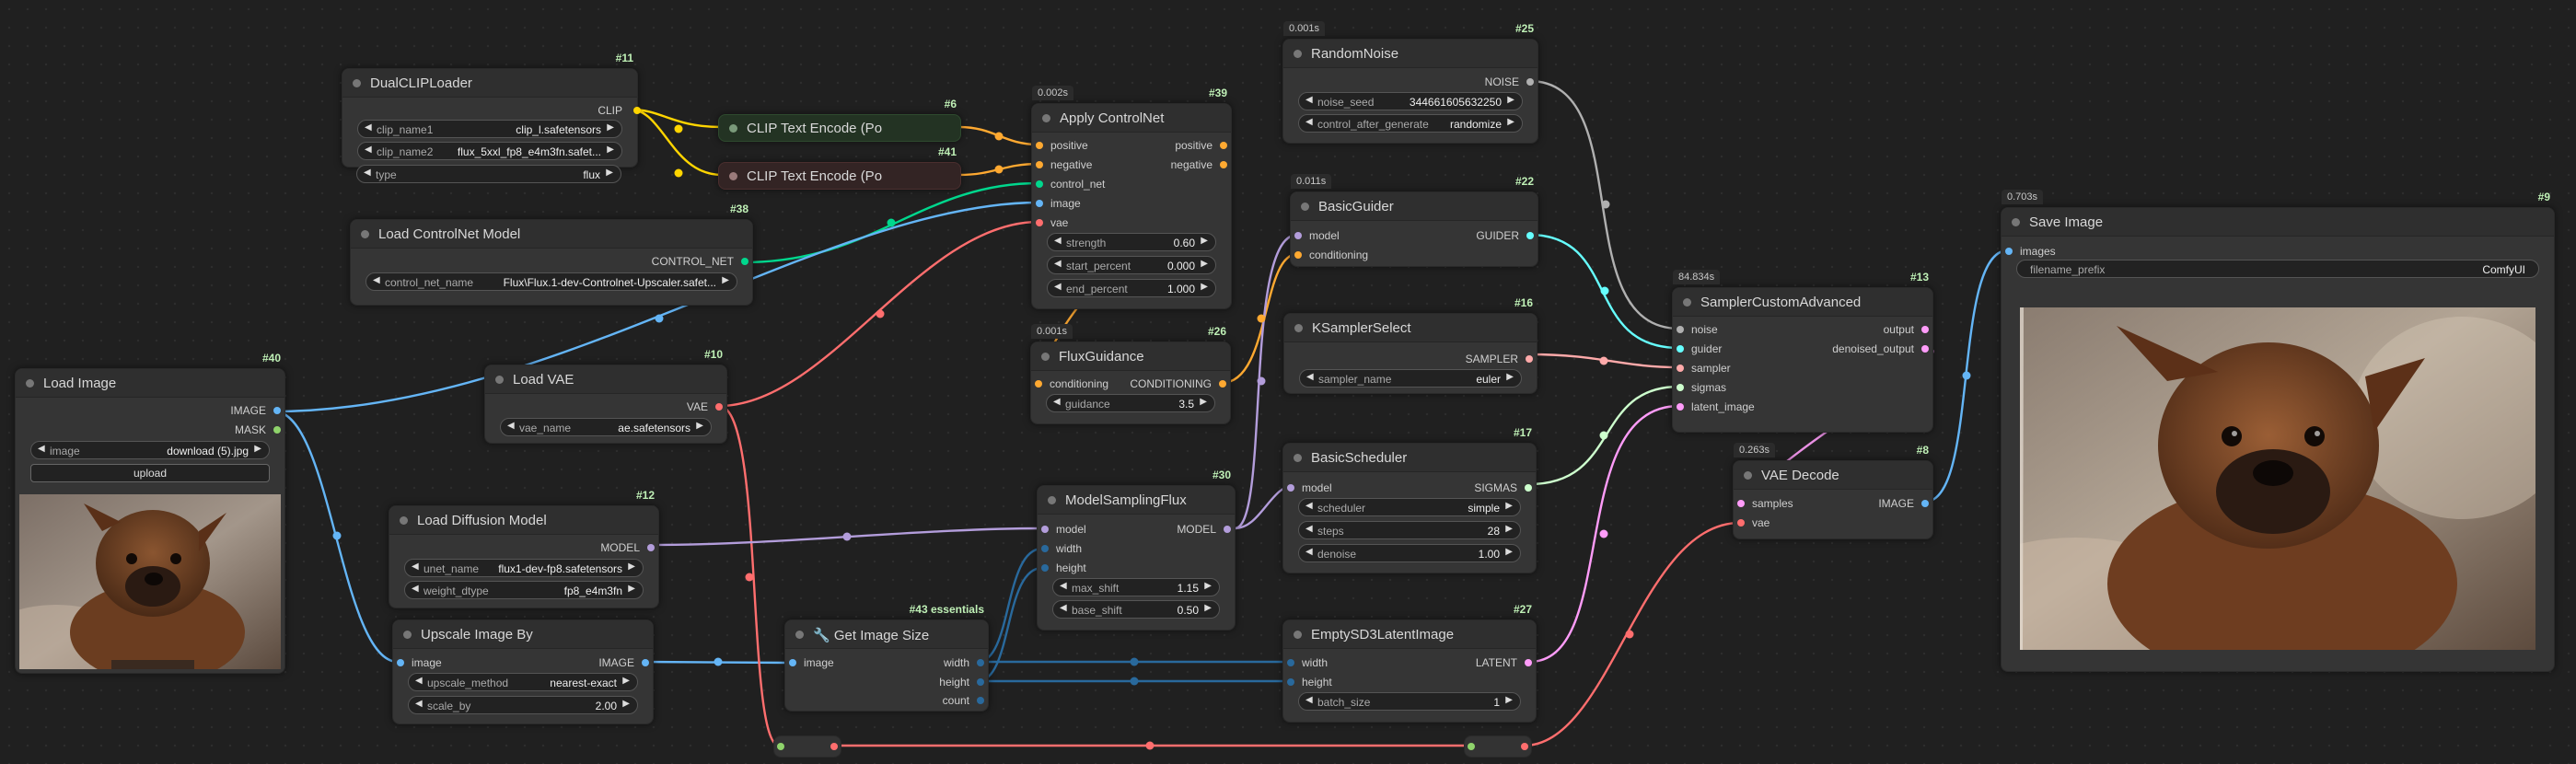 This screenshot has width=2576, height=764. Describe the element at coordinates (2277, 269) in the screenshot. I see `filename-prefix-field: filename_prefix ComfyUI` at that location.